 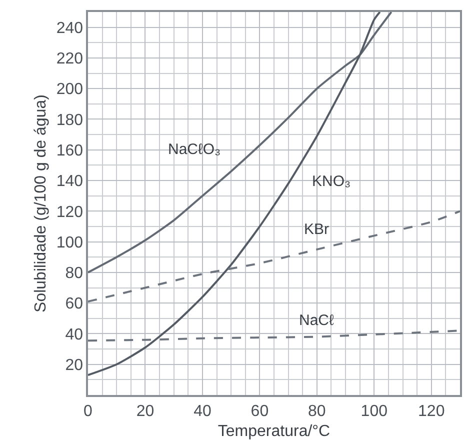 I want to click on y-tick-label: 180, so click(x=70, y=120).